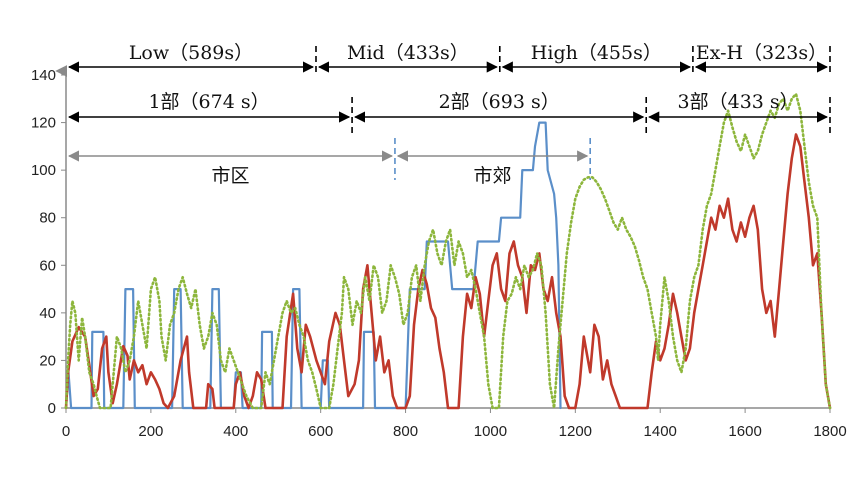  I want to click on y-tick-label: 120, so click(43, 123).